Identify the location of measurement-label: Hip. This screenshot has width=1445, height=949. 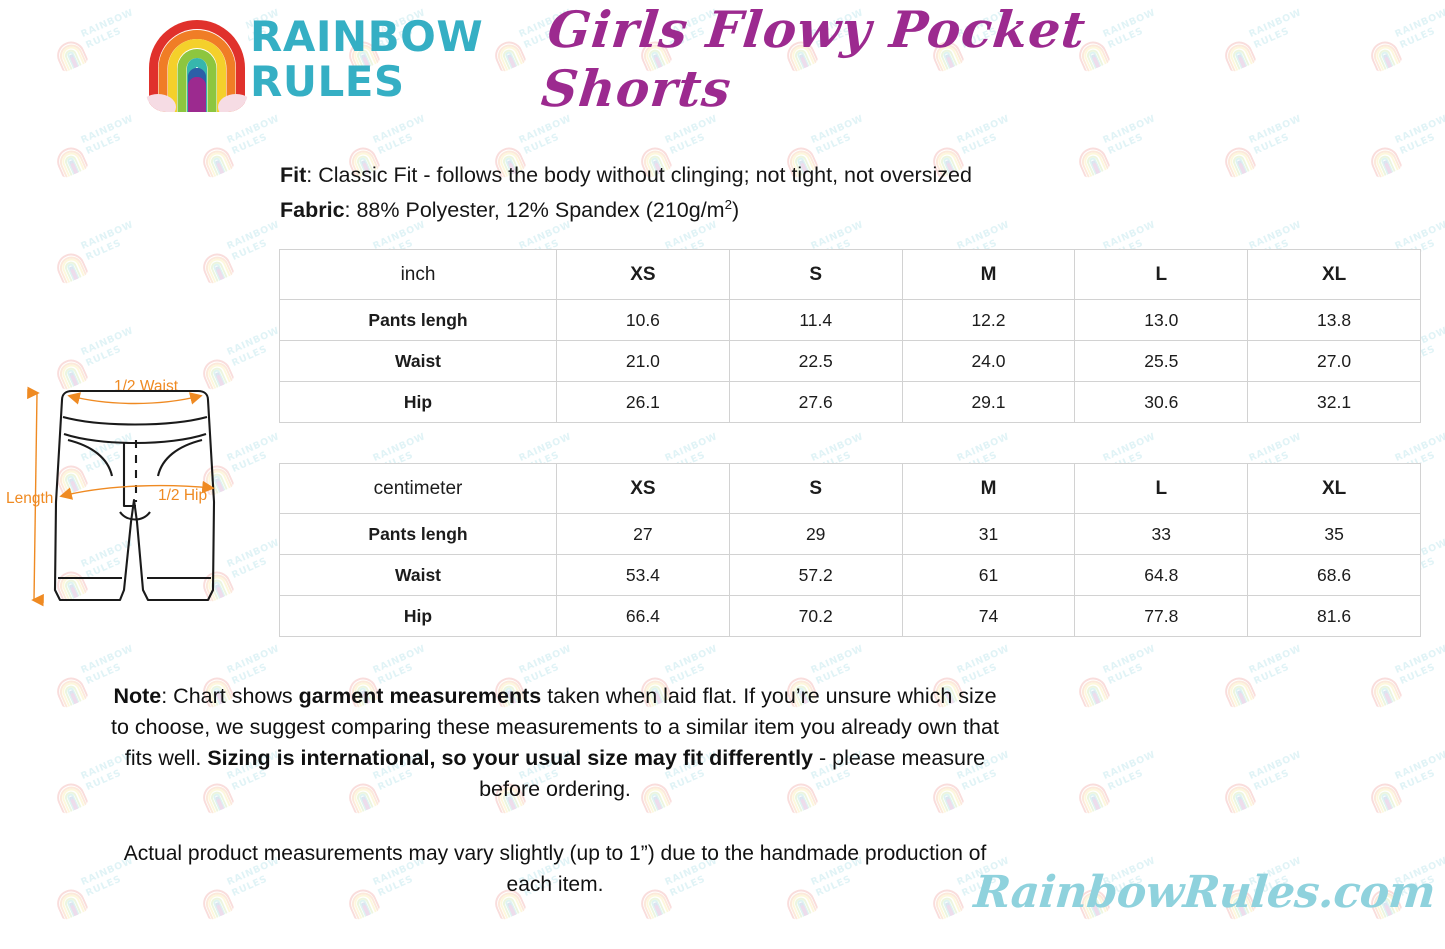
(418, 616).